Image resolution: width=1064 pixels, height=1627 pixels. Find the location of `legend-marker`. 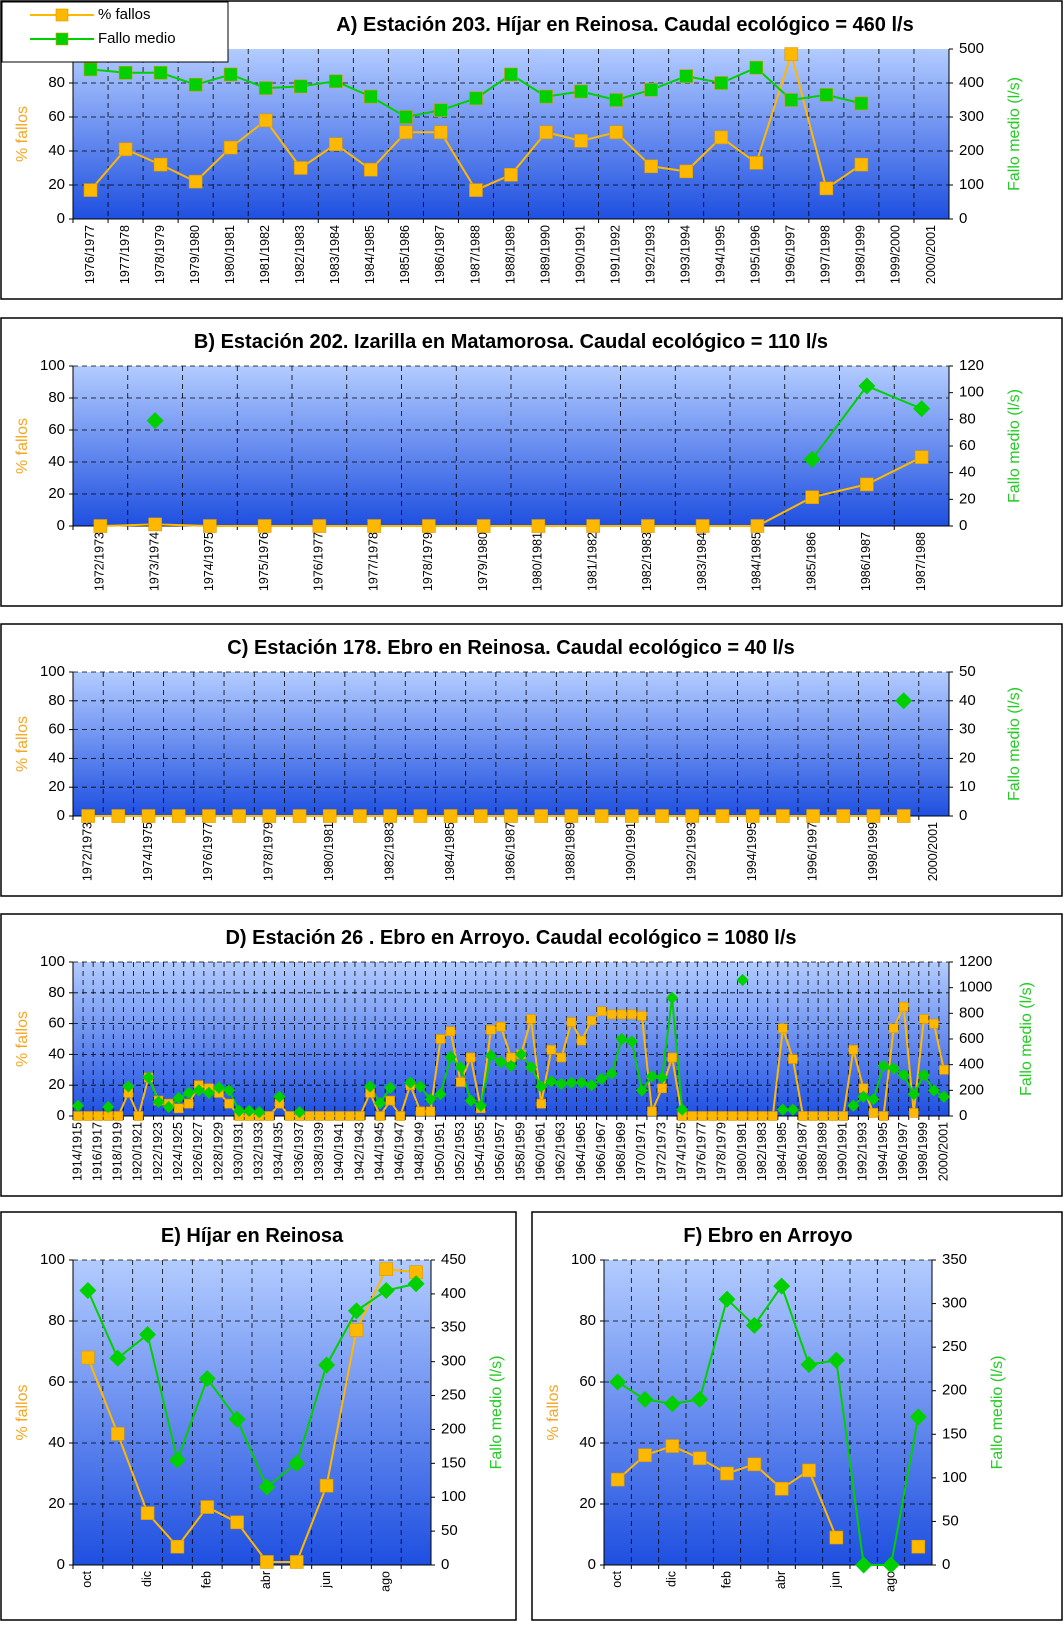

legend-marker is located at coordinates (62, 39).